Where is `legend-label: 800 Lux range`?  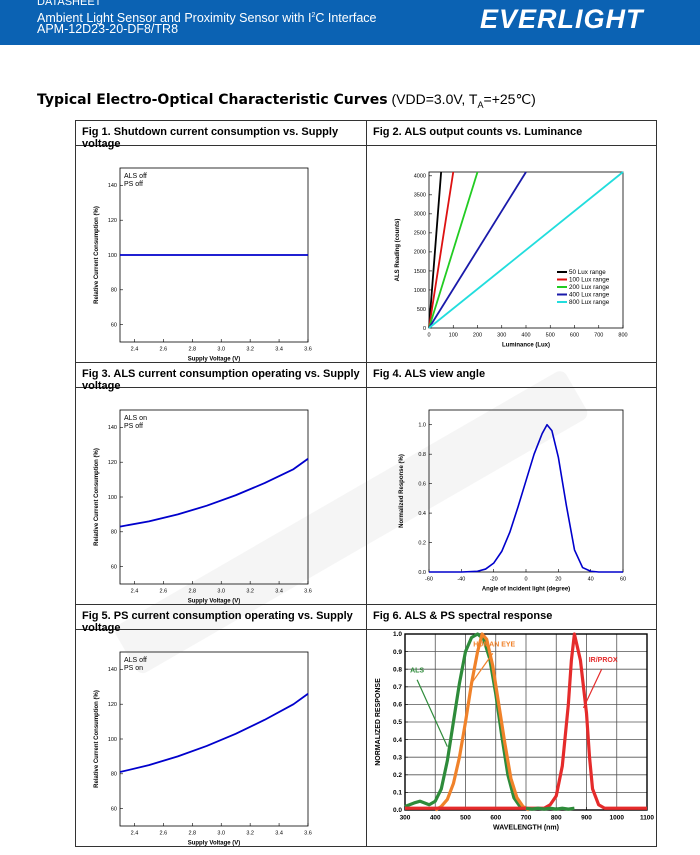
legend-label: 800 Lux range is located at coordinates (589, 302).